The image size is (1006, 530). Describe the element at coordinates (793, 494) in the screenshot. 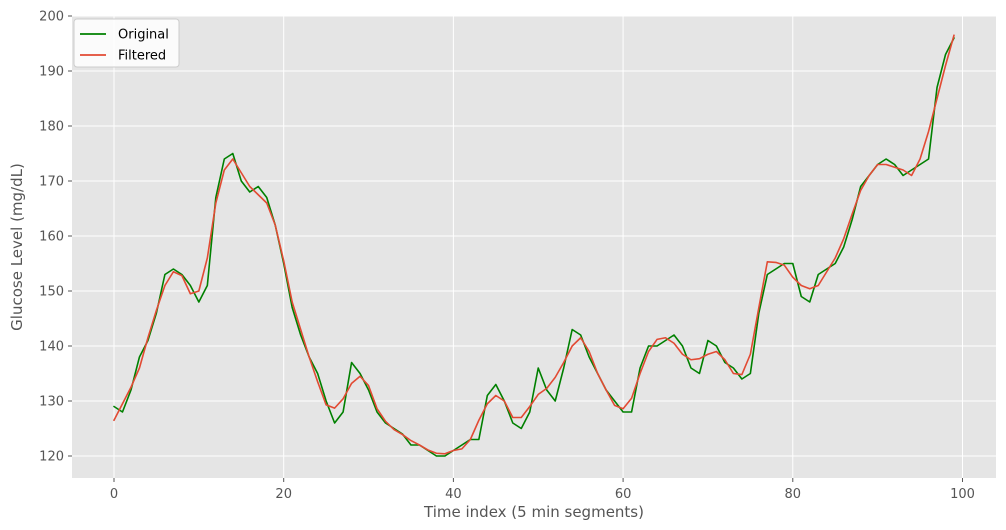

I see `x-tick-label: 80` at that location.